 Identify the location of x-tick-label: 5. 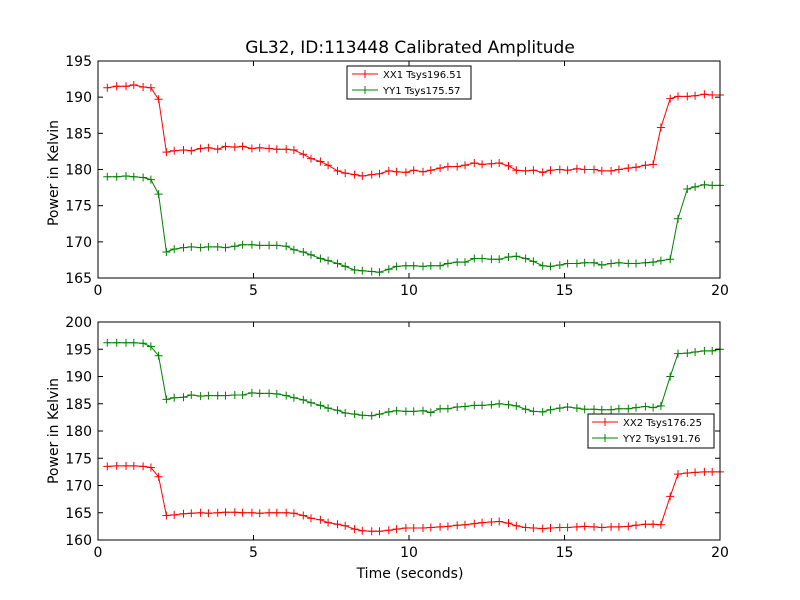
(253, 553).